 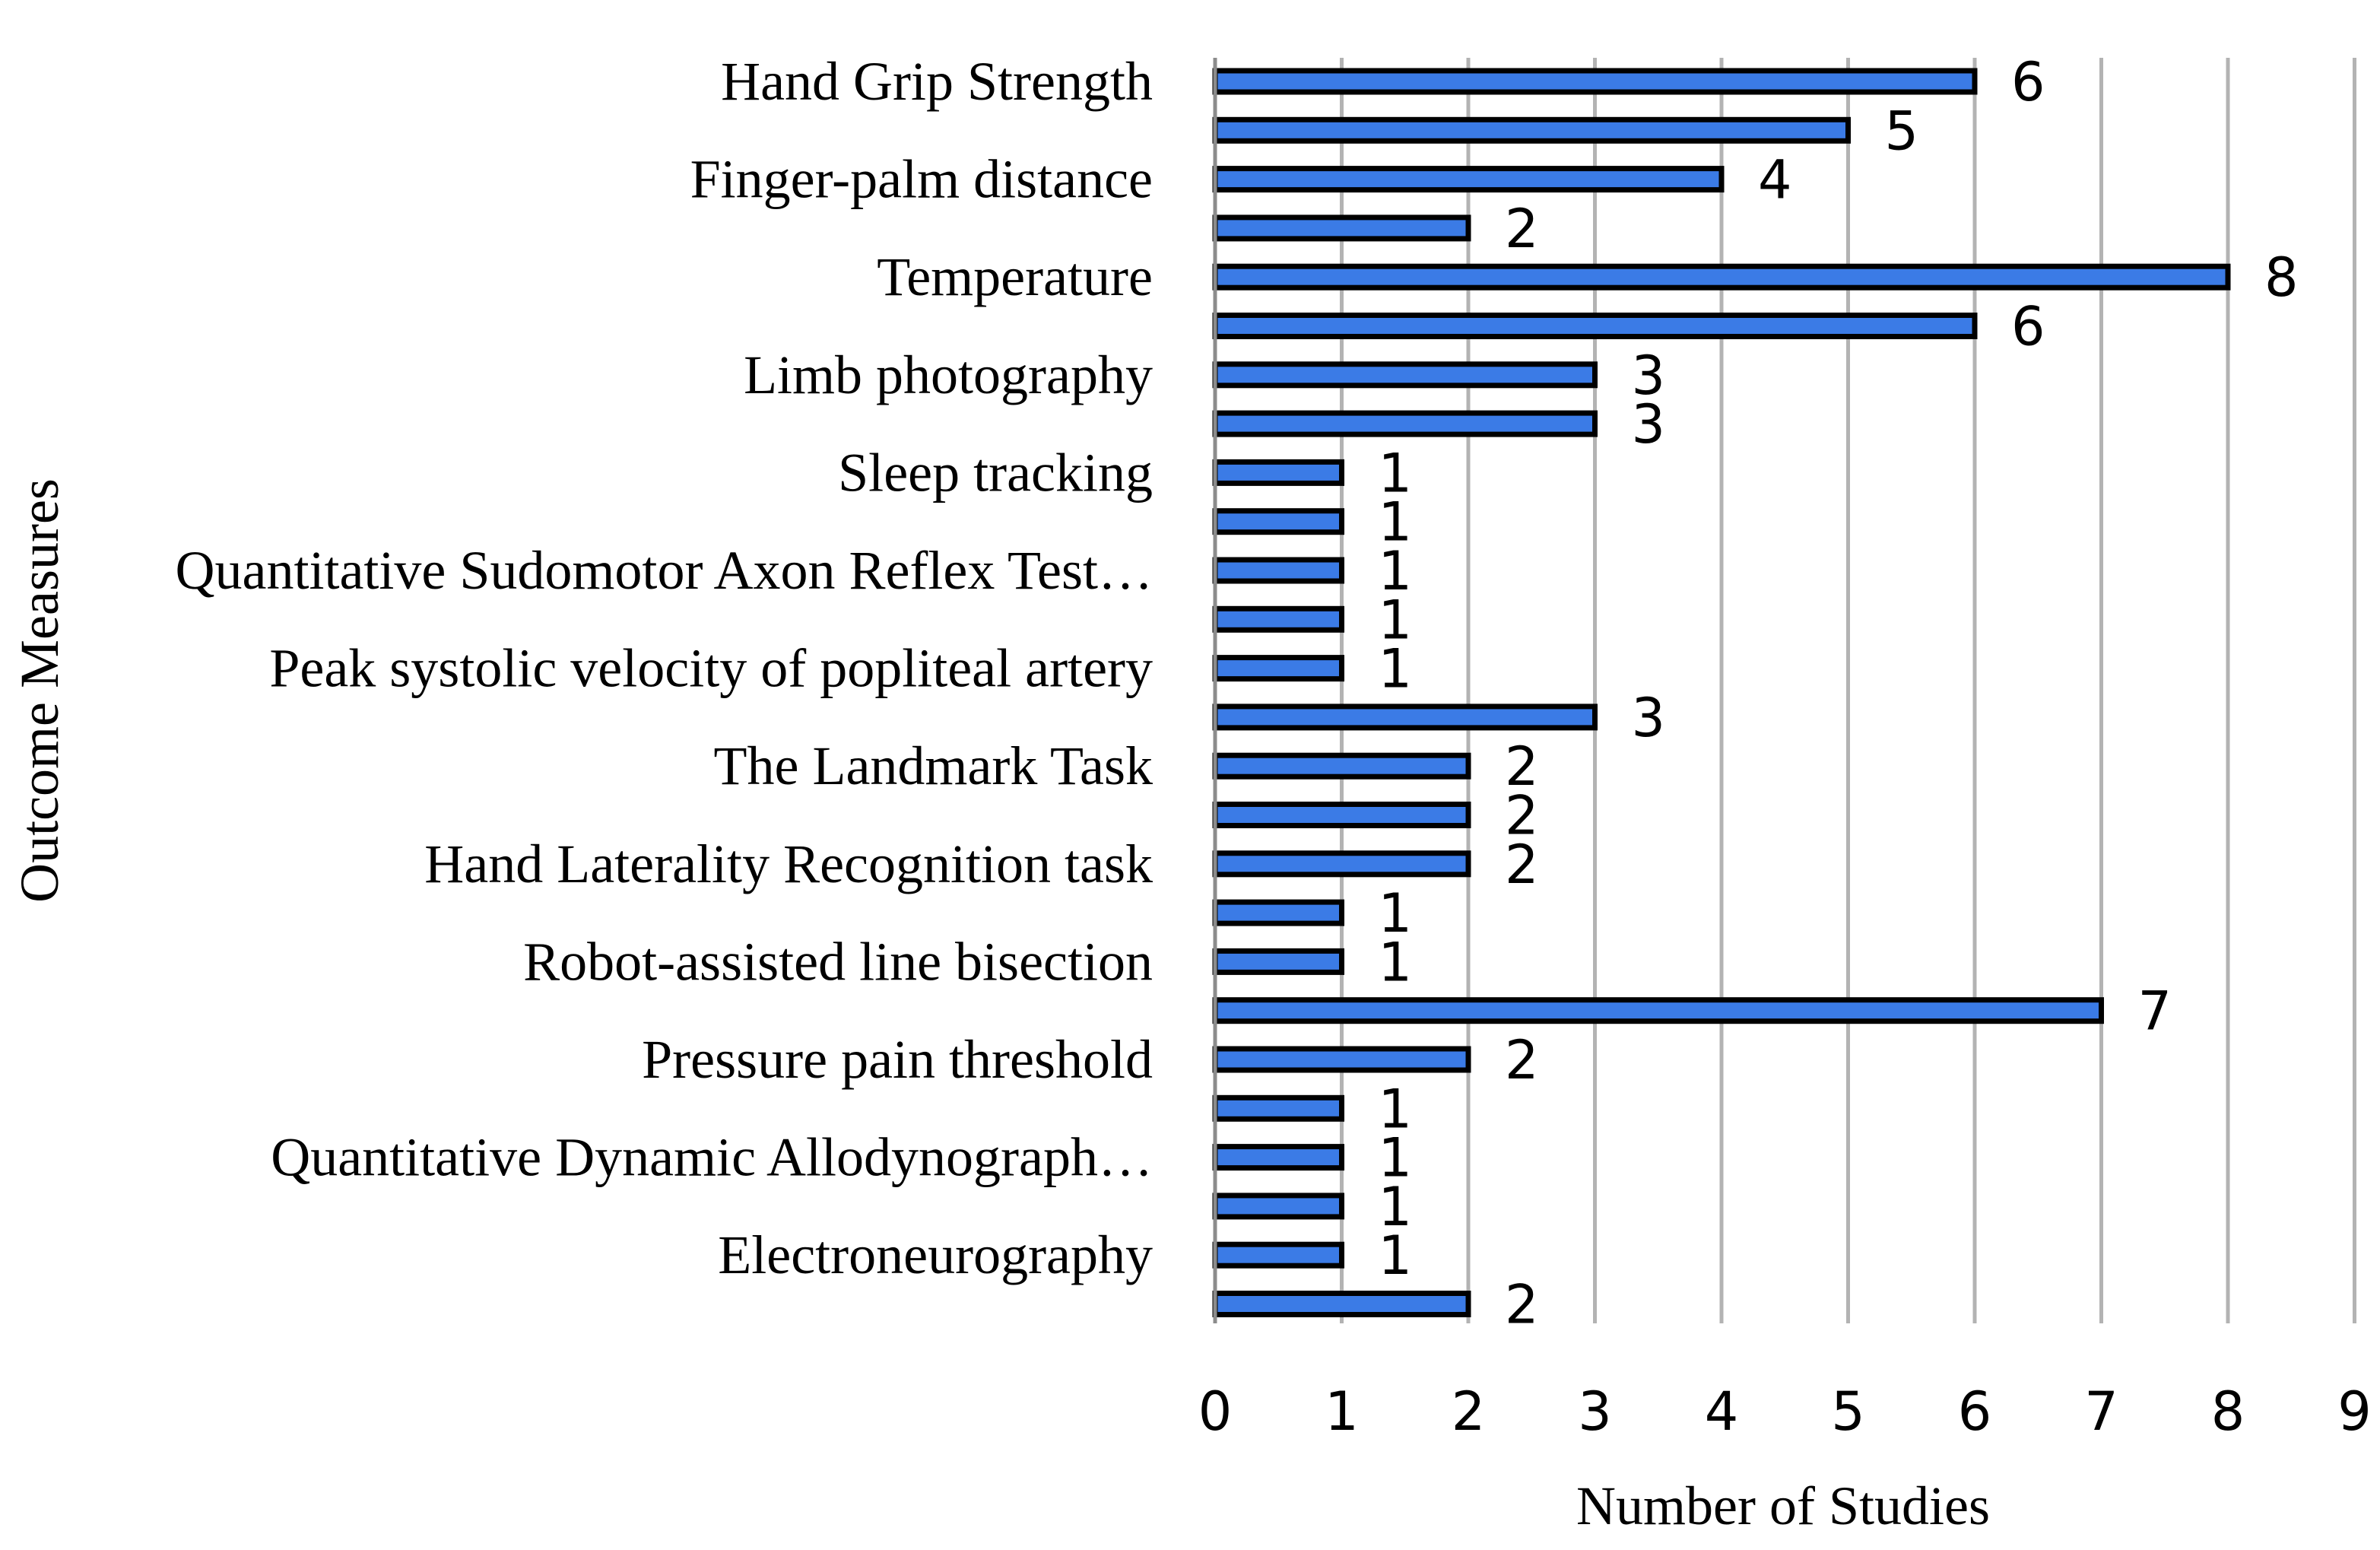 I want to click on value-label-19: 7, so click(x=2155, y=1012).